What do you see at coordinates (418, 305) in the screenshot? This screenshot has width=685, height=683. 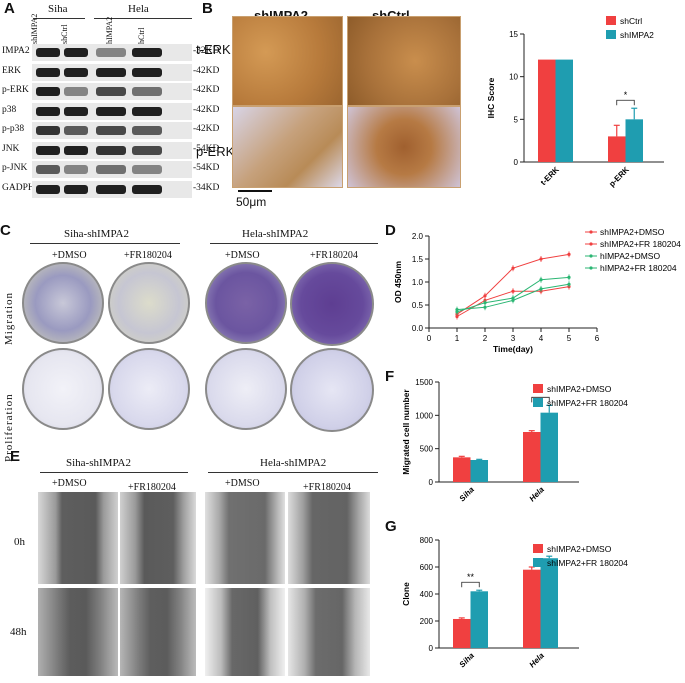 I see `y-tick-label: 0.5` at bounding box center [418, 305].